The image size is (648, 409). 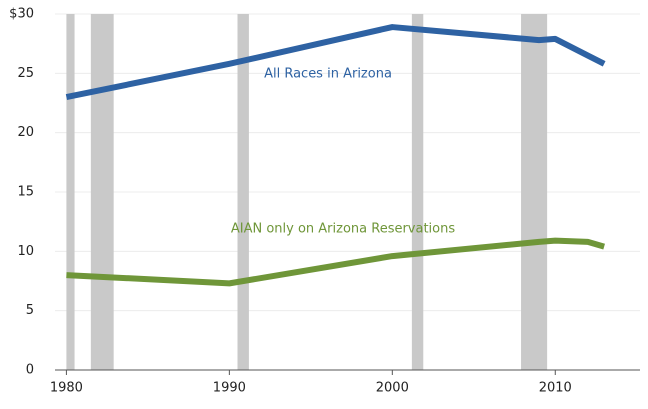 What do you see at coordinates (25, 192) in the screenshot?
I see `y-tick-label: 15` at bounding box center [25, 192].